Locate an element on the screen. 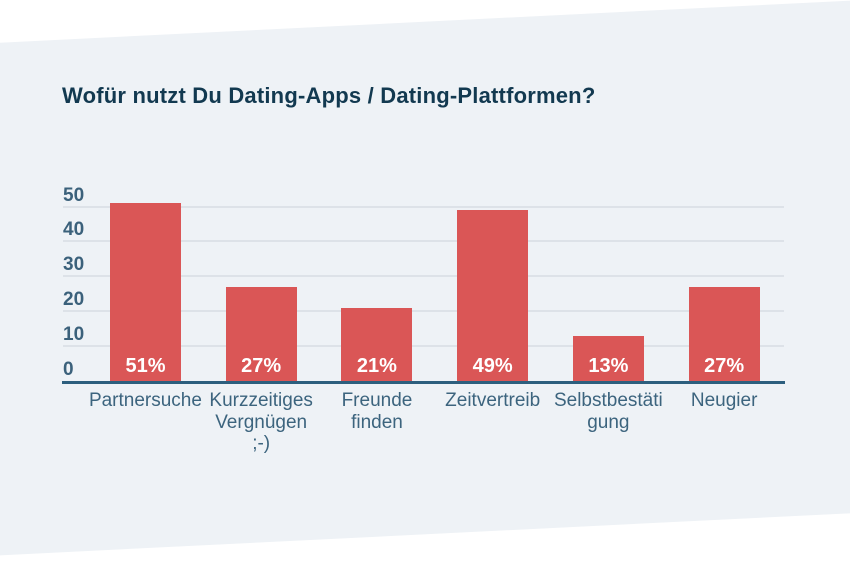 This screenshot has height=571, width=850. x-category-label-line: Freunde is located at coordinates (377, 400).